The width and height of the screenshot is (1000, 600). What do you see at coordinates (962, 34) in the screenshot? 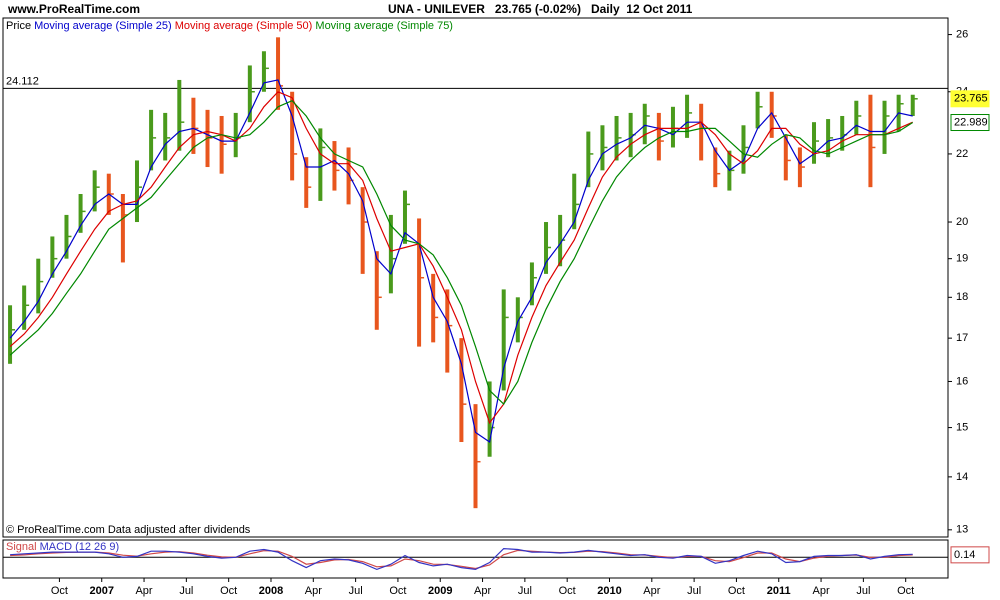
I see `y-tick-label: 26` at bounding box center [962, 34].